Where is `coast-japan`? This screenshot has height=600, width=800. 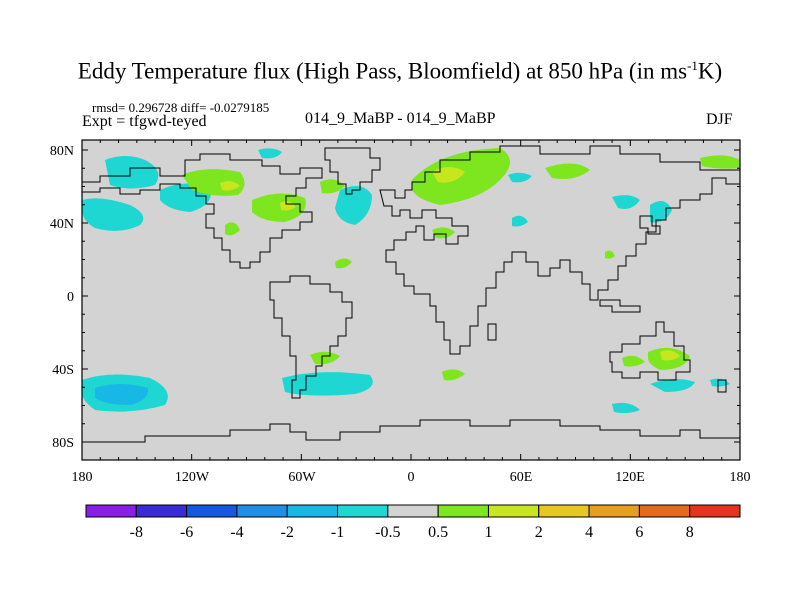 coast-japan is located at coordinates (650, 225).